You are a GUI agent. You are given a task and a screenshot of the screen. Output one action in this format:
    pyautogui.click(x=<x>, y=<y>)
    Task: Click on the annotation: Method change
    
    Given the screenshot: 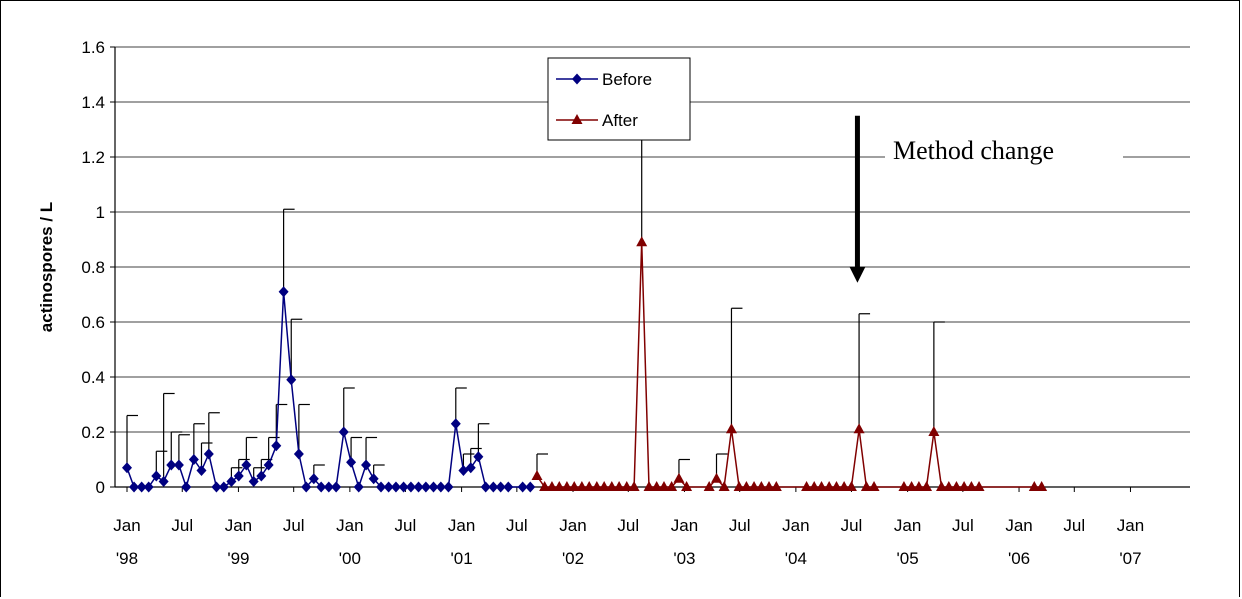 What is the action you would take?
    pyautogui.click(x=986, y=199)
    